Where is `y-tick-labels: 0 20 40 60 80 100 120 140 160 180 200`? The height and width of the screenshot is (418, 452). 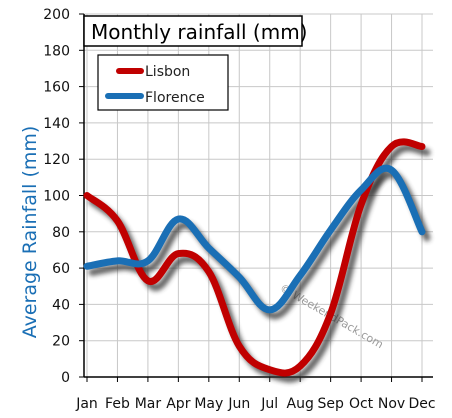 y-tick-labels: 0 20 40 60 80 100 120 140 160 180 200 is located at coordinates (56, 196).